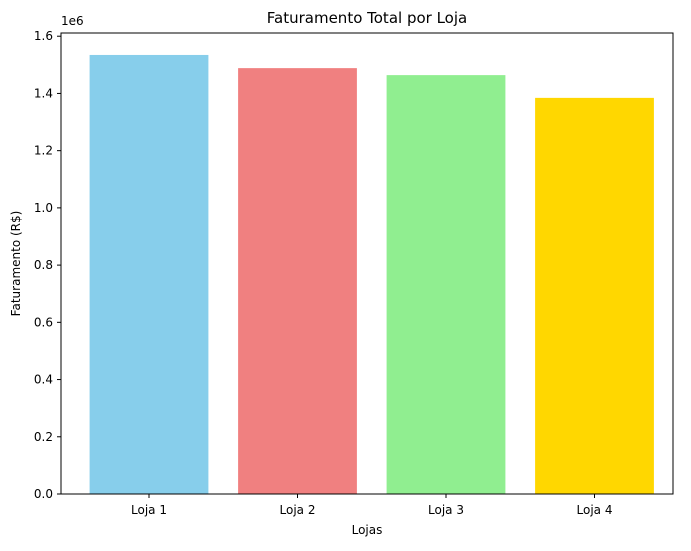  What do you see at coordinates (367, 530) in the screenshot?
I see `x-axis-label: Lojas` at bounding box center [367, 530].